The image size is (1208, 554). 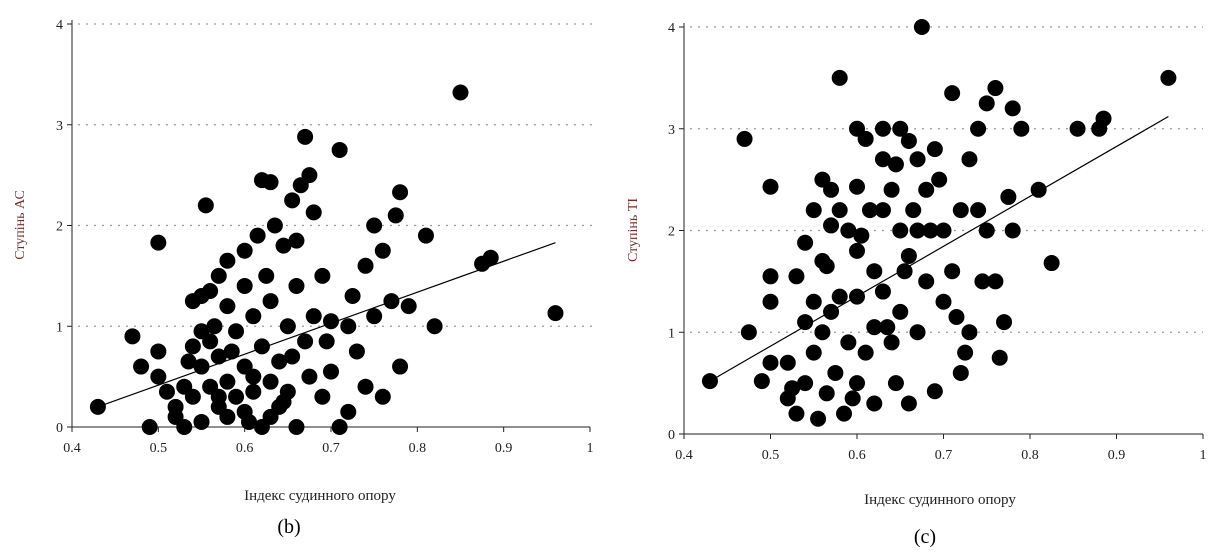 What do you see at coordinates (72, 448) in the screenshot?
I see `x-tick-label: 0.4` at bounding box center [72, 448].